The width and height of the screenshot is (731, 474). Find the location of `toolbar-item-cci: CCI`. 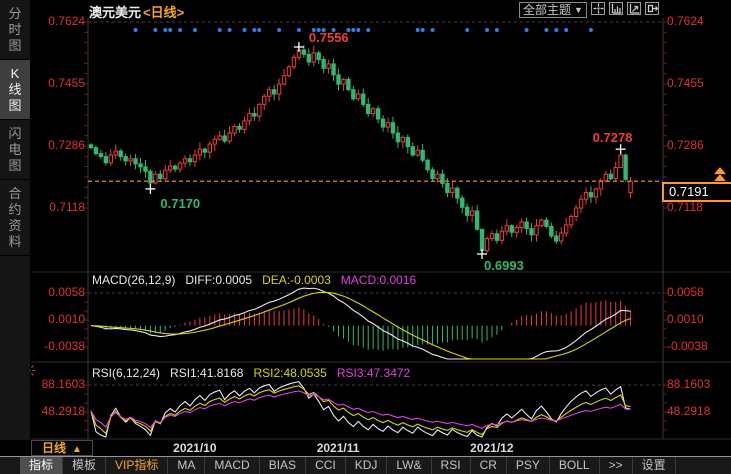

toolbar-item-cci: CCI is located at coordinates (326, 465).